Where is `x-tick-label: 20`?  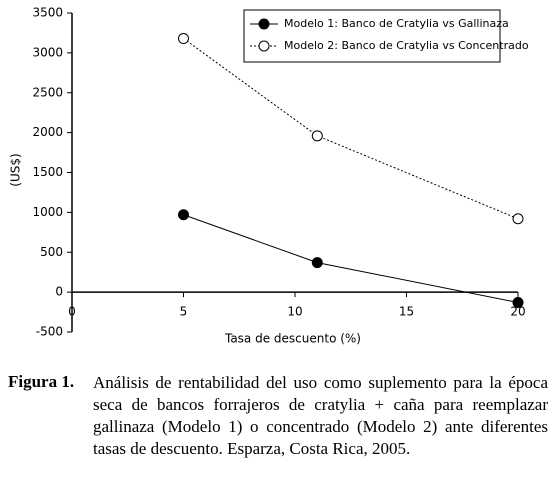 x-tick-label: 20 is located at coordinates (517, 312).